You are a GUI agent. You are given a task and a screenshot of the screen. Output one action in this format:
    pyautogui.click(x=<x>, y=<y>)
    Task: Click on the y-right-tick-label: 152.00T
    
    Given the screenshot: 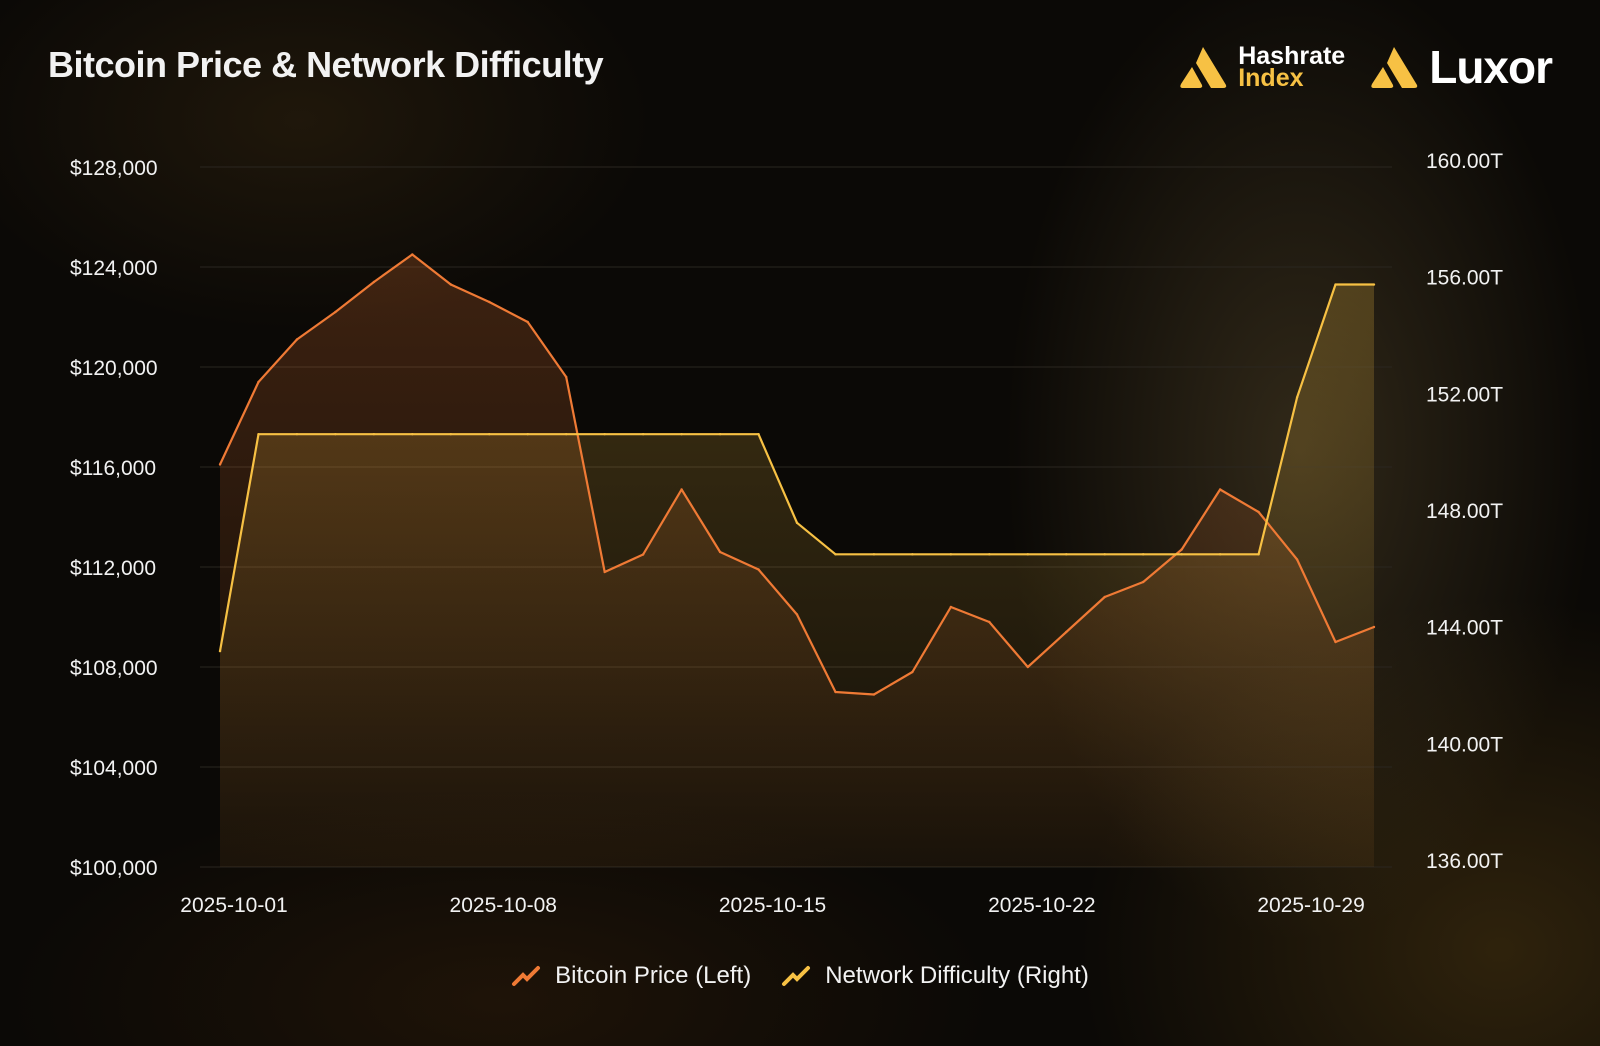 What is the action you would take?
    pyautogui.click(x=1464, y=394)
    